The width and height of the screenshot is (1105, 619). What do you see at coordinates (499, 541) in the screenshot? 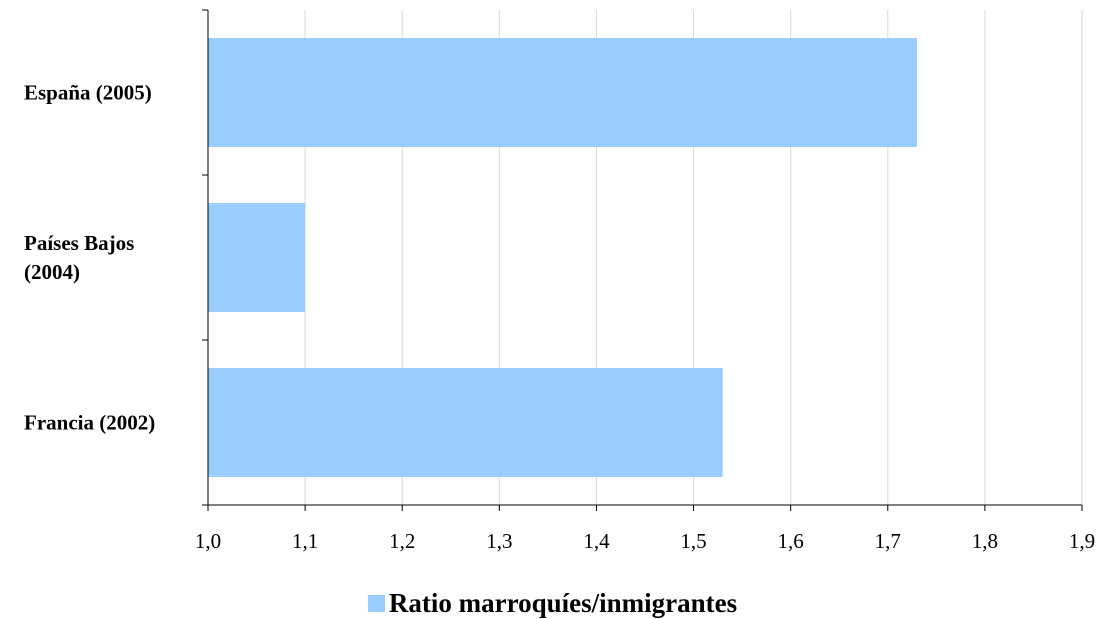
I see `x-tick-label: 1,3` at bounding box center [499, 541].